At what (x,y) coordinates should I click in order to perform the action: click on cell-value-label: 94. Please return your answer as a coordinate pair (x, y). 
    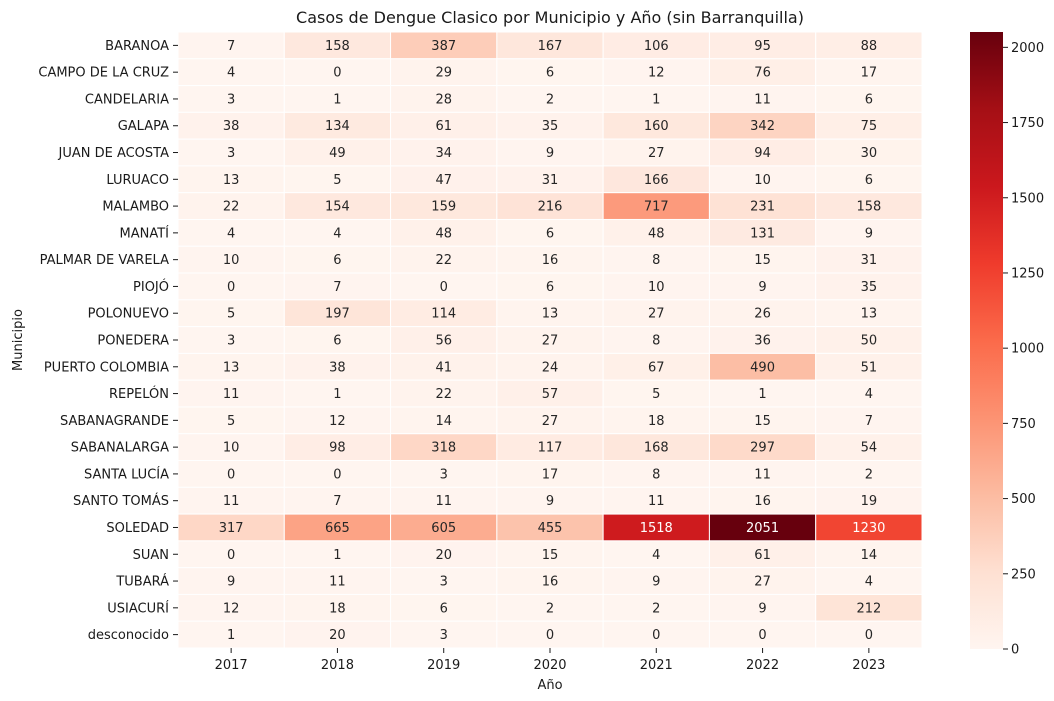
    Looking at the image, I should click on (762, 153).